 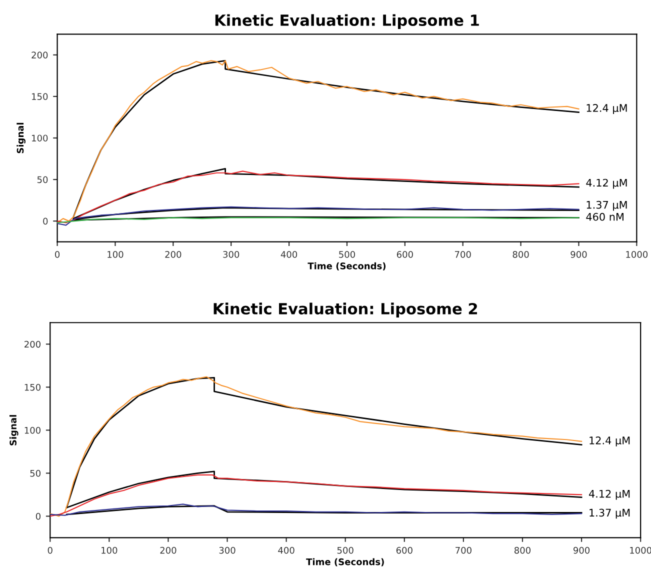 What do you see at coordinates (345, 310) in the screenshot?
I see `chart-title: Kinetic Evaluation: Liposome 2` at bounding box center [345, 310].